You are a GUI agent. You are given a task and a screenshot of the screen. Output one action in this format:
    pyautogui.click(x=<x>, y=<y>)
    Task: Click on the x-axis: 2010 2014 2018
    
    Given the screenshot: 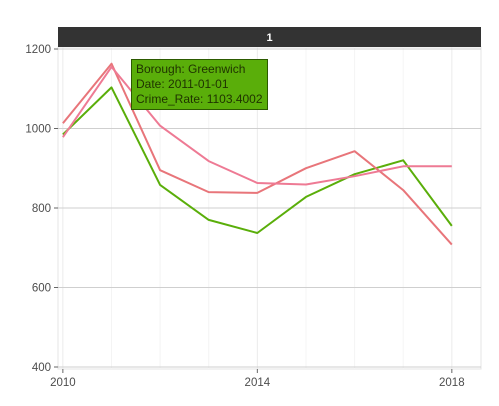 What is the action you would take?
    pyautogui.click(x=257, y=379)
    